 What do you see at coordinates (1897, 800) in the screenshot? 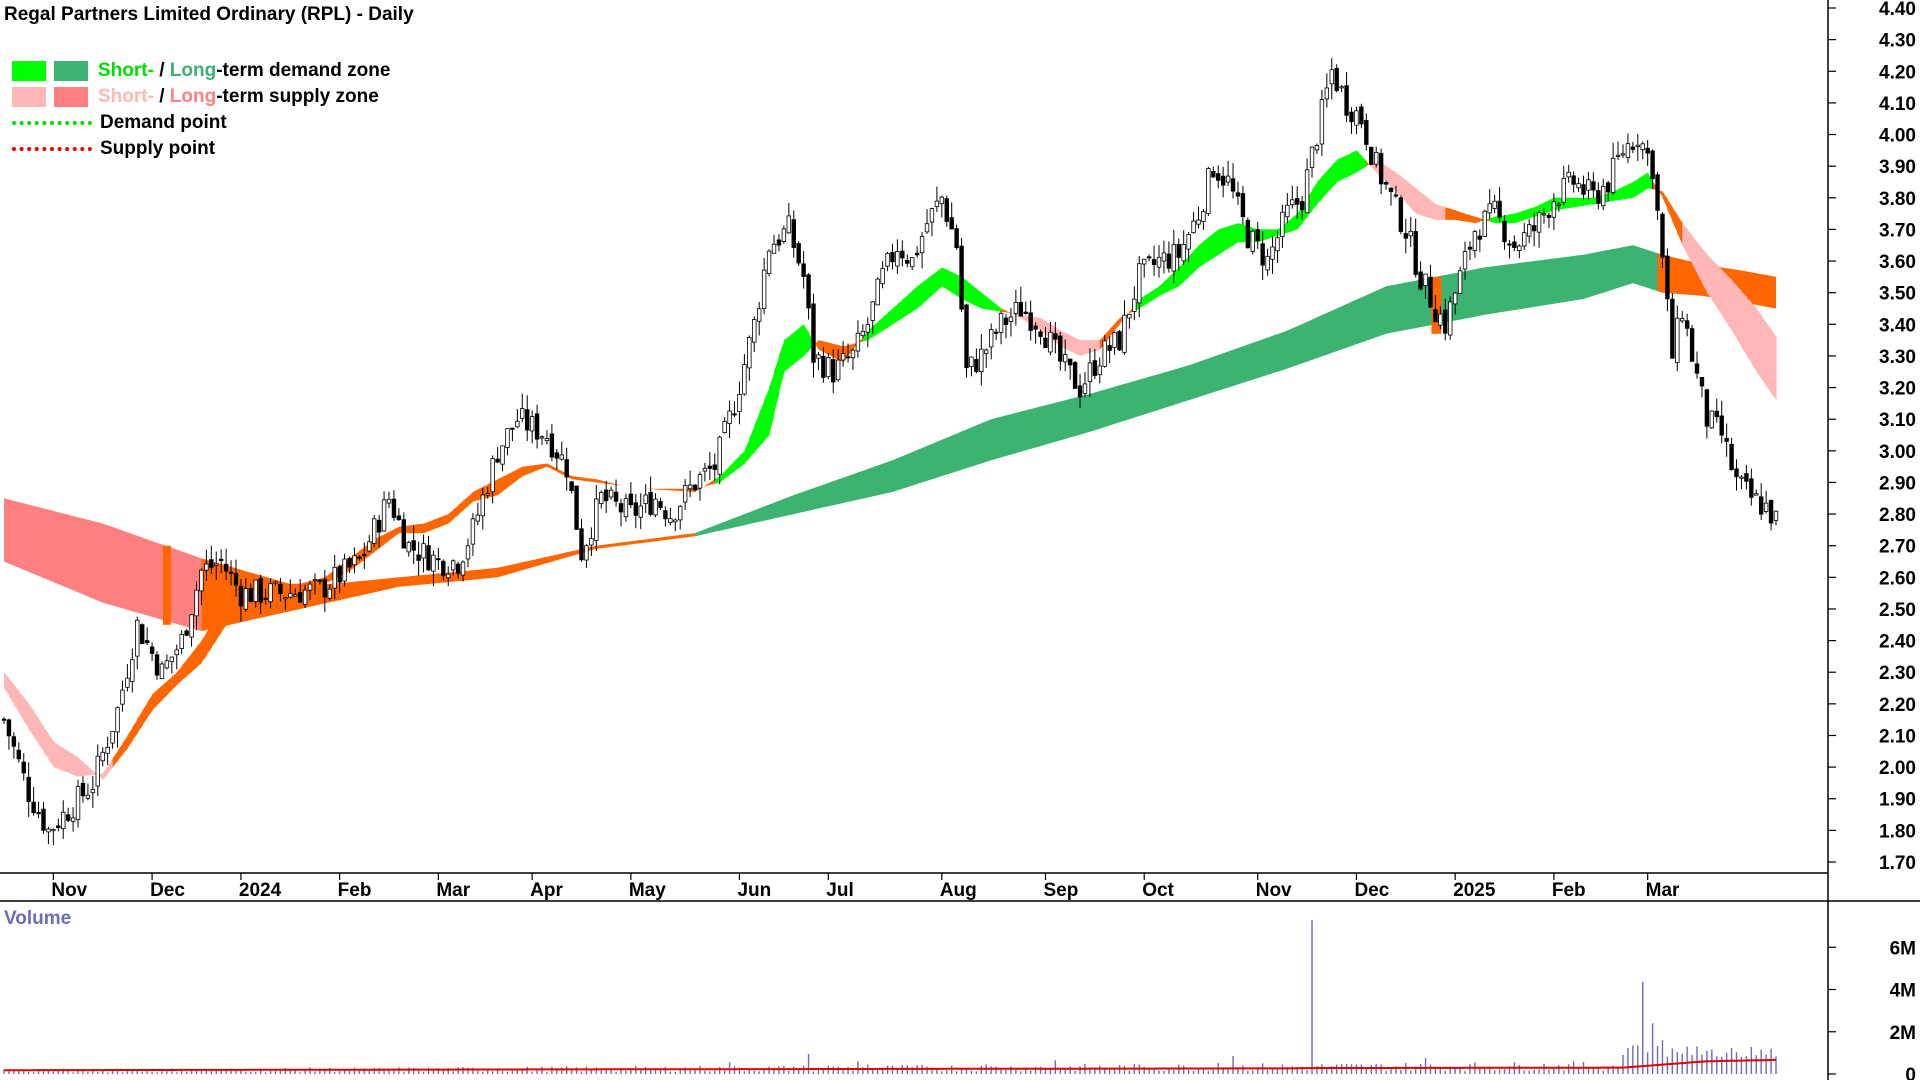
I see `price-tick-label: 1.90` at bounding box center [1897, 800].